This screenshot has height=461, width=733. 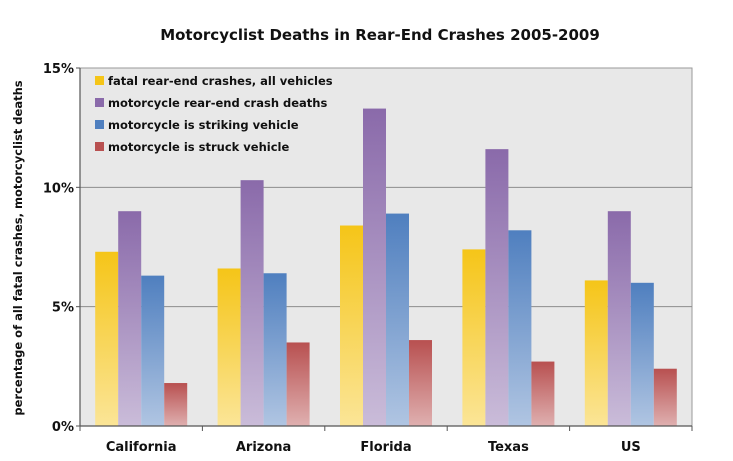 What do you see at coordinates (198, 147) in the screenshot?
I see `legend-entry: motorcycle is struck vehicle` at bounding box center [198, 147].